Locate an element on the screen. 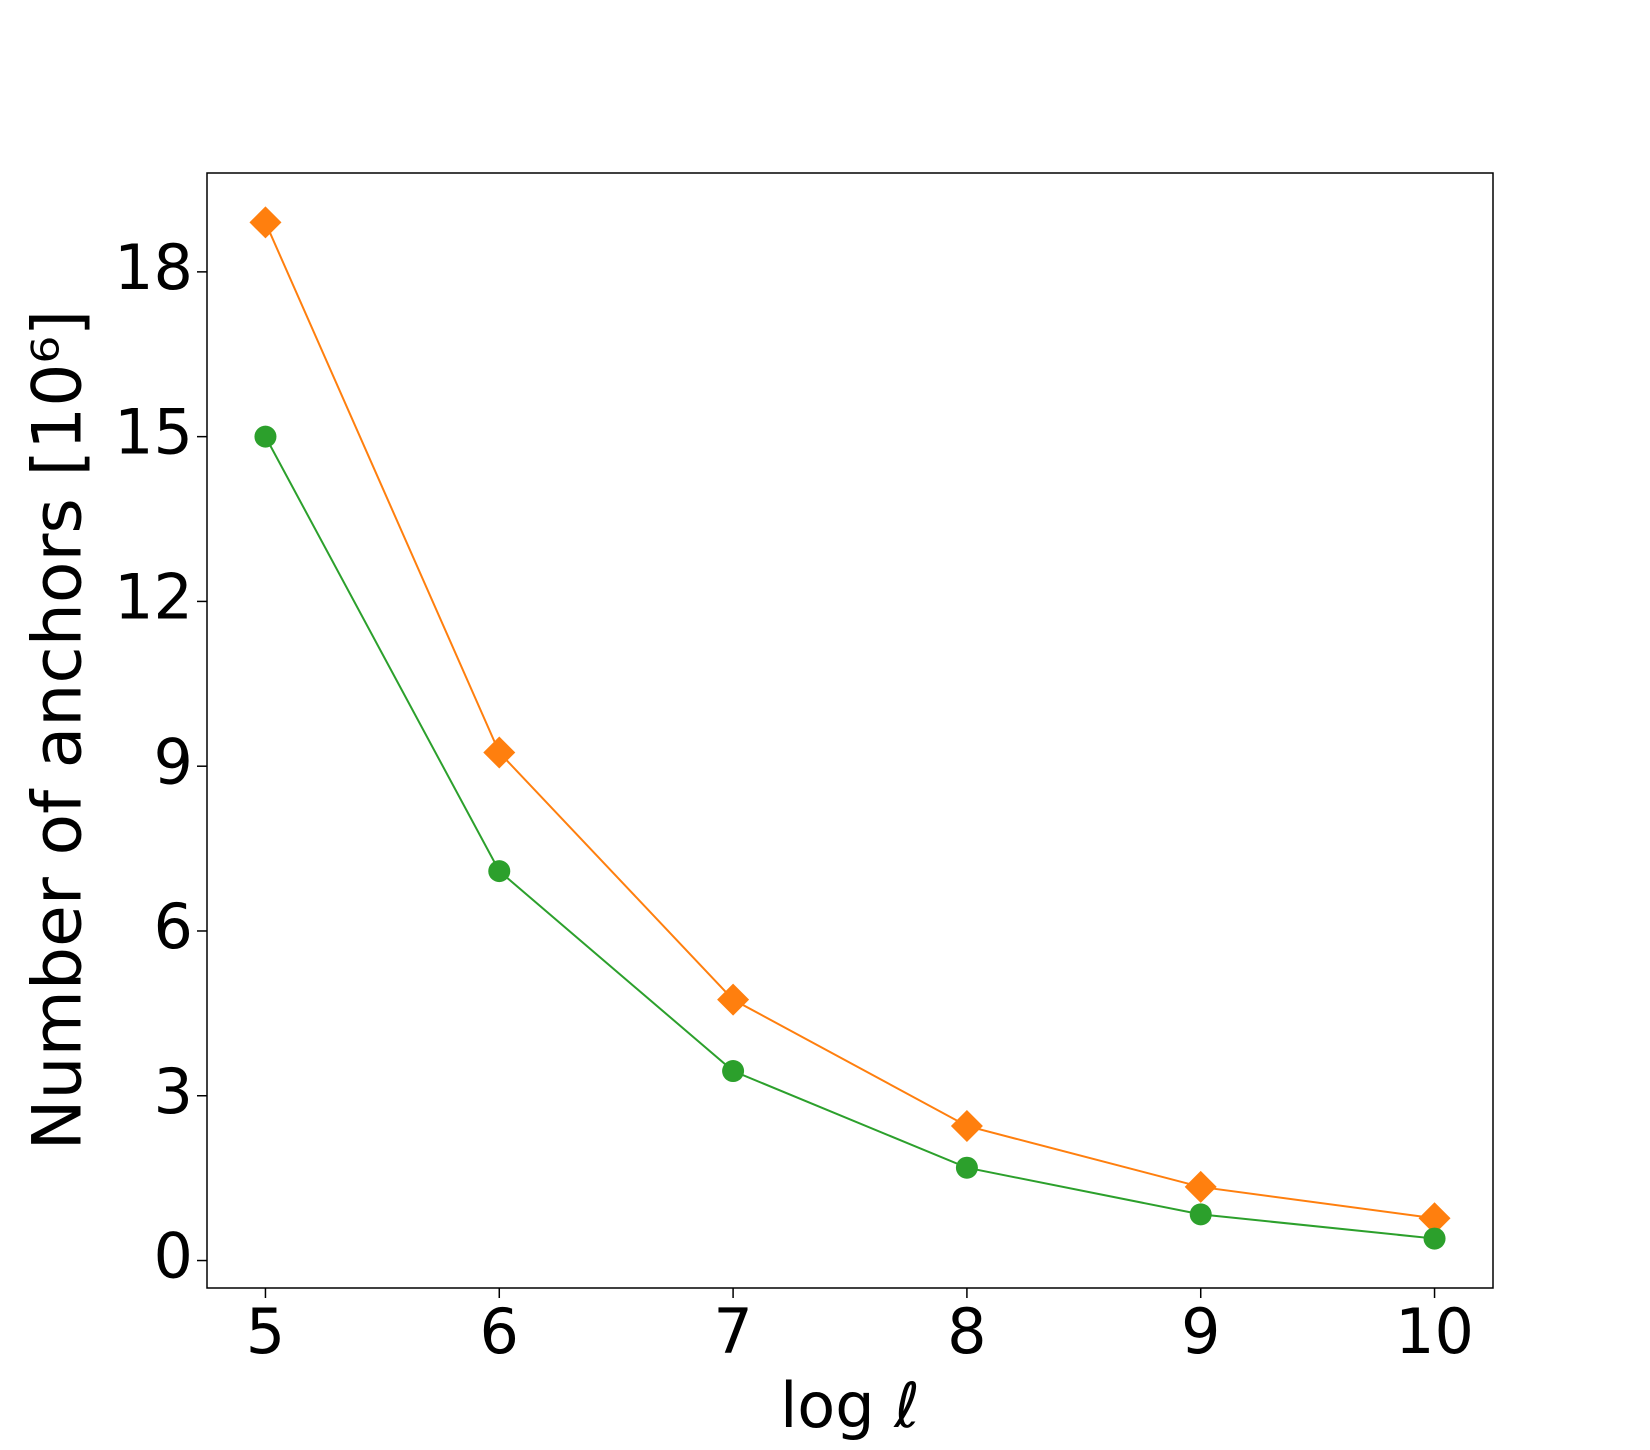 This screenshot has width=1650, height=1450. x-tick-label: 9 is located at coordinates (1200, 1331).